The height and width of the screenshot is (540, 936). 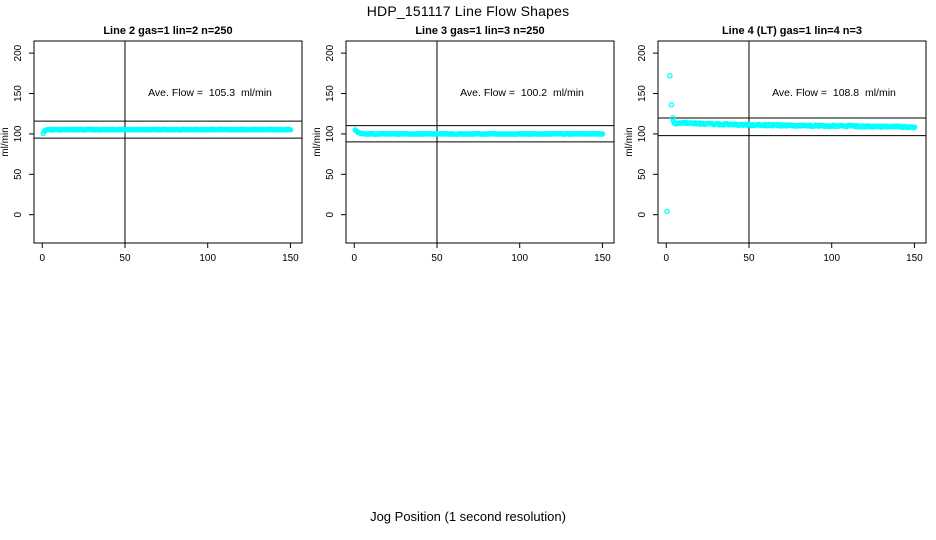 What do you see at coordinates (522, 93) in the screenshot?
I see `ave-flow-annotation: Ave. Flow = 100.2 ml/min` at bounding box center [522, 93].